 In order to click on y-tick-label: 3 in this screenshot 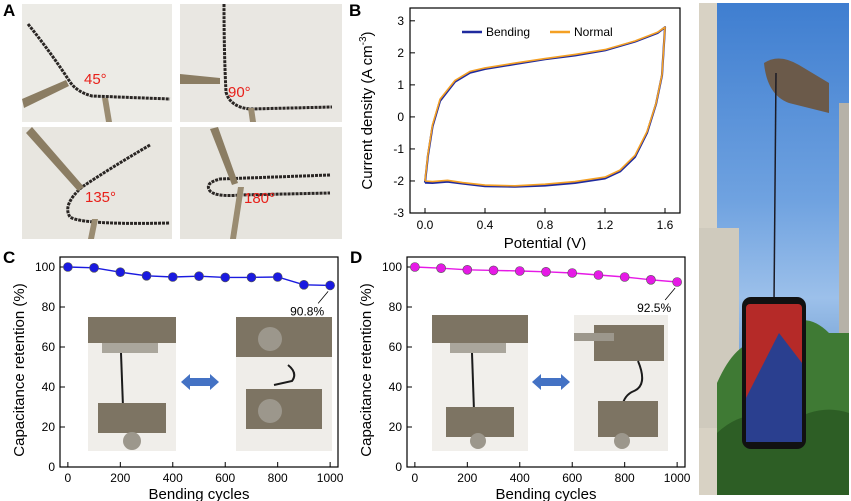, I will do `click(400, 21)`.